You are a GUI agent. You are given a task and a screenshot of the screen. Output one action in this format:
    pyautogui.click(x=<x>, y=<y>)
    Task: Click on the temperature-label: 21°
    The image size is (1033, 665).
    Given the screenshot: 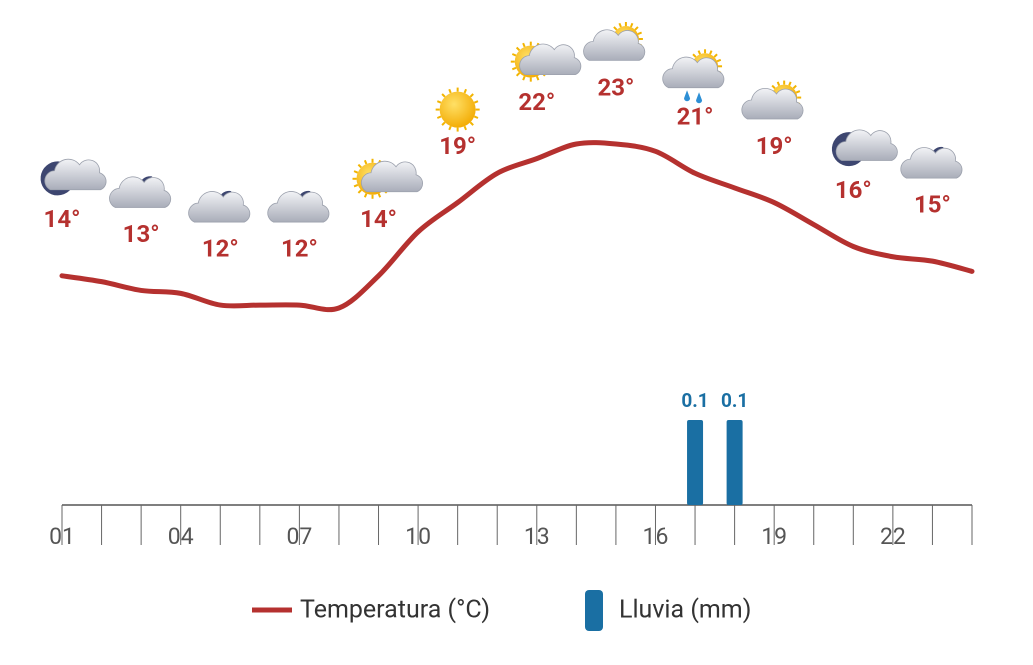 What is the action you would take?
    pyautogui.click(x=695, y=117)
    